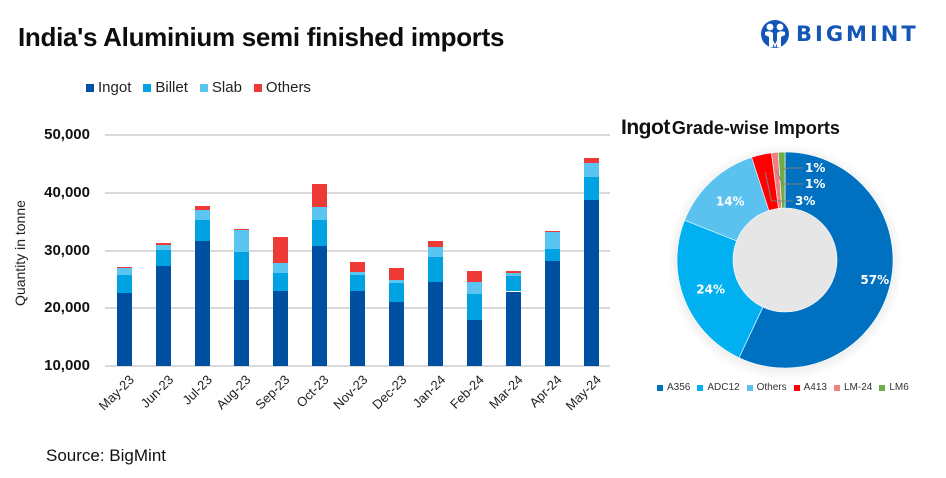  I want to click on x-tick-label: Jun-23, so click(157, 391).